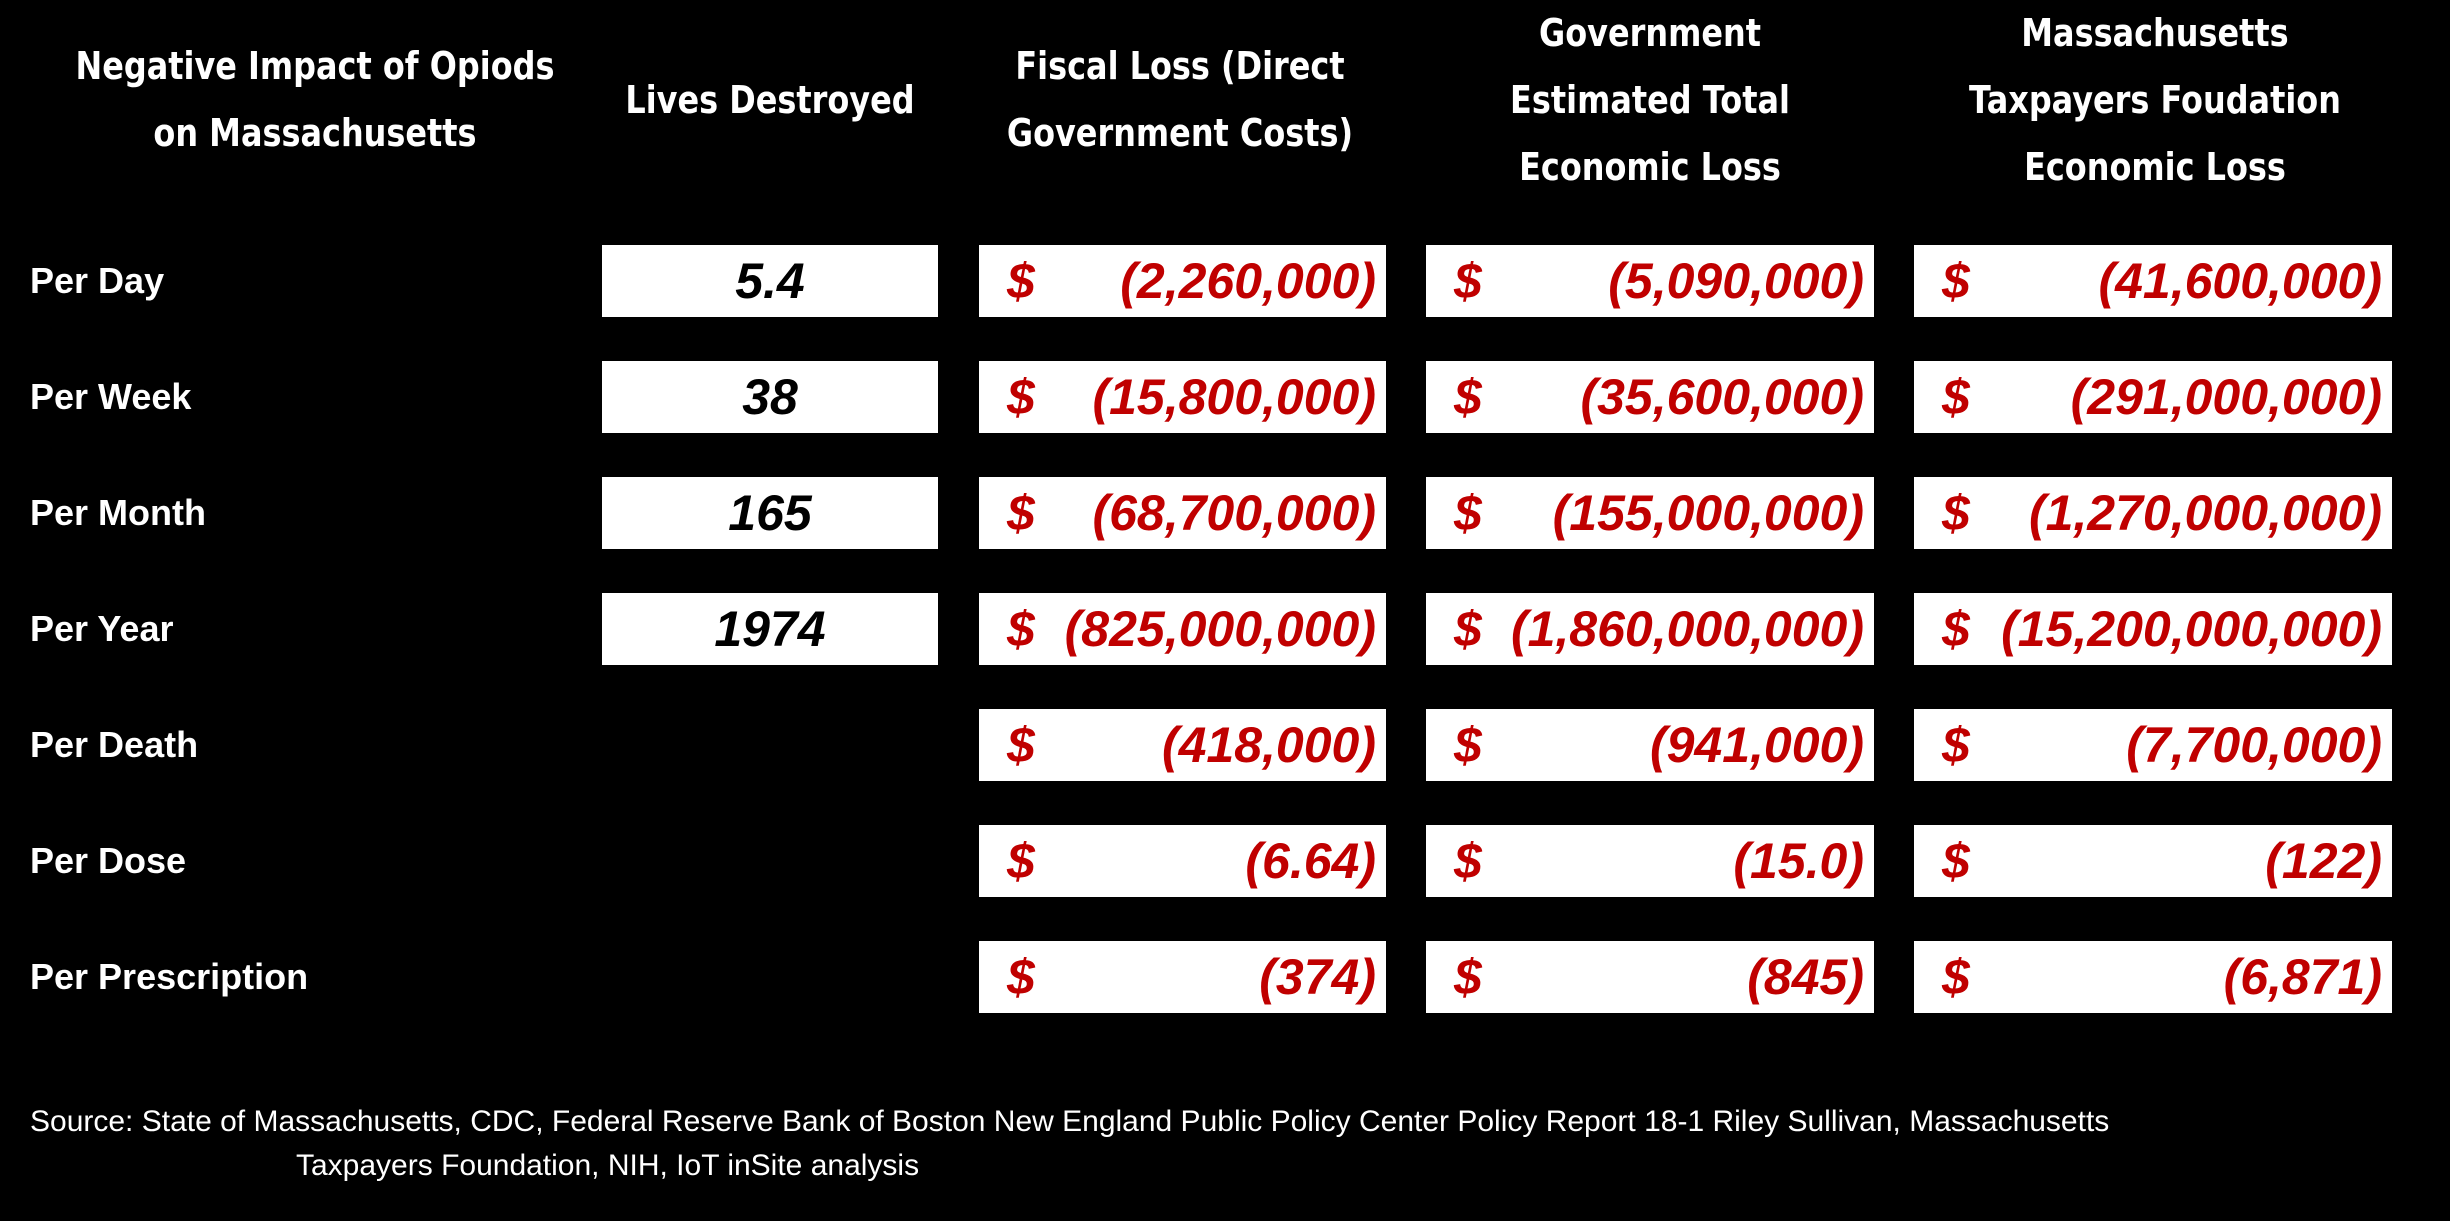 This screenshot has width=2450, height=1221. What do you see at coordinates (114, 744) in the screenshot?
I see `row-label-per-death: Per Death` at bounding box center [114, 744].